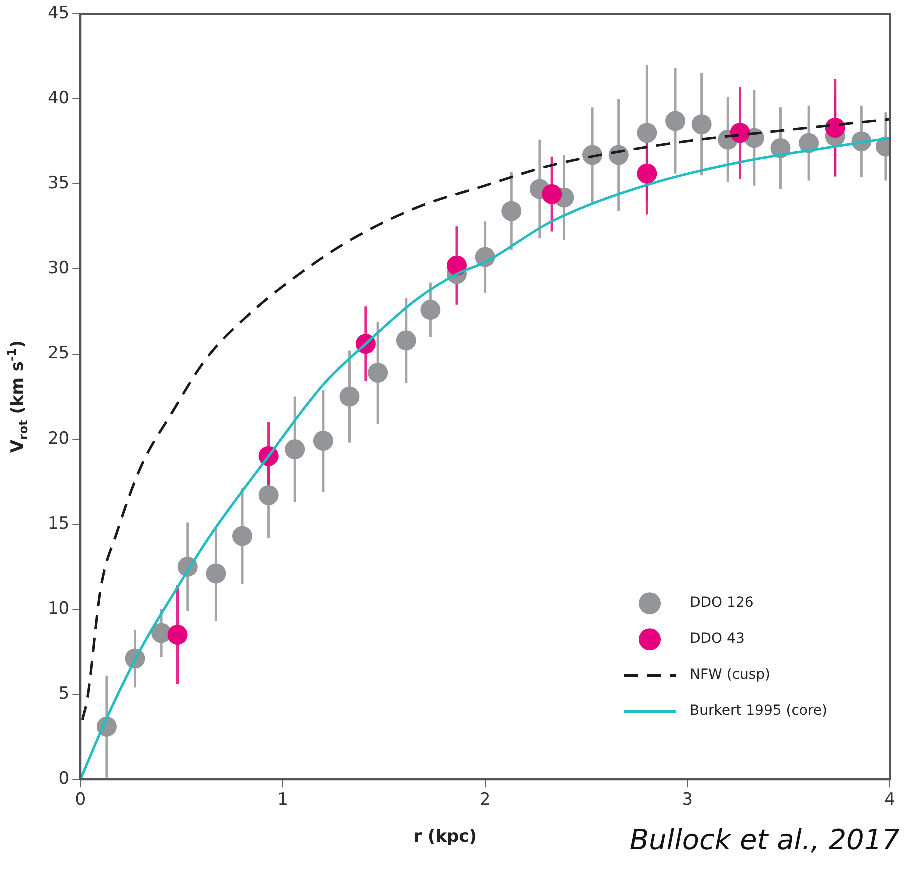 The image size is (908, 884). What do you see at coordinates (759, 711) in the screenshot?
I see `legend-label: Burkert 1995 (core)` at bounding box center [759, 711].